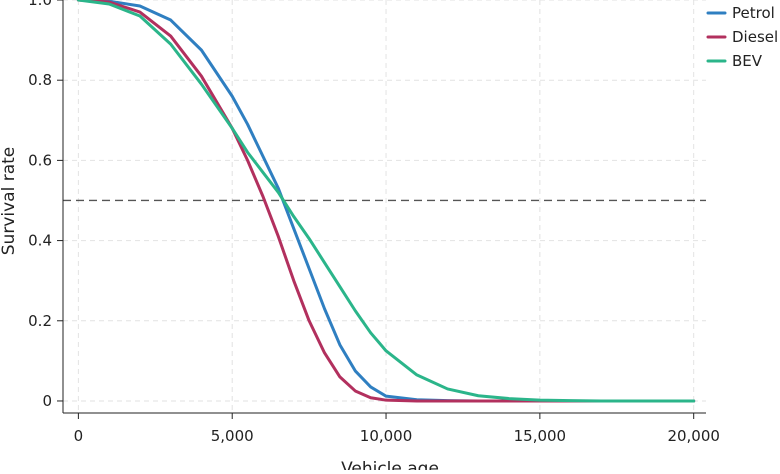 This screenshot has height=474, width=780. I want to click on legend: Petrol Diesel BEV, so click(742, 37).